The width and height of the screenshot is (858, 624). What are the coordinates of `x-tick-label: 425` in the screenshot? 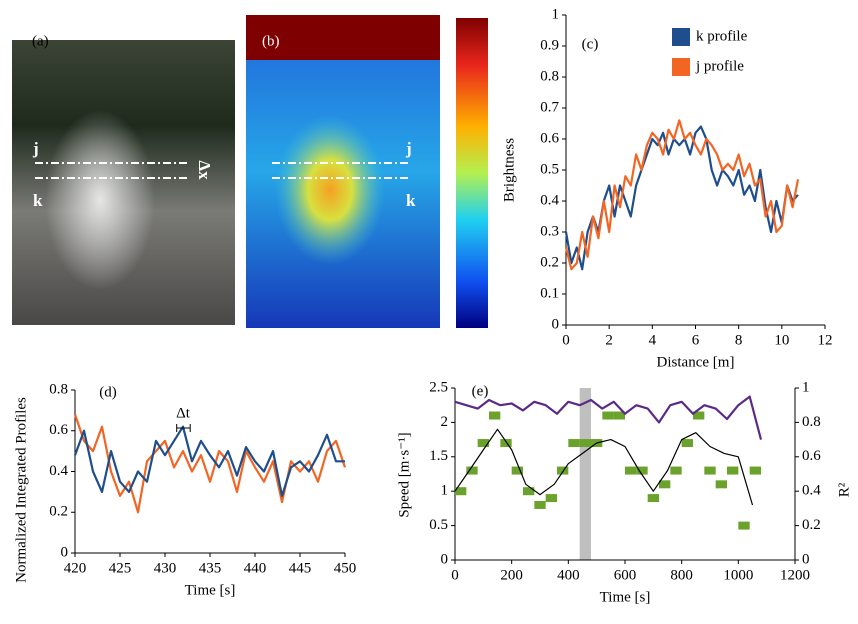 It's located at (120, 568).